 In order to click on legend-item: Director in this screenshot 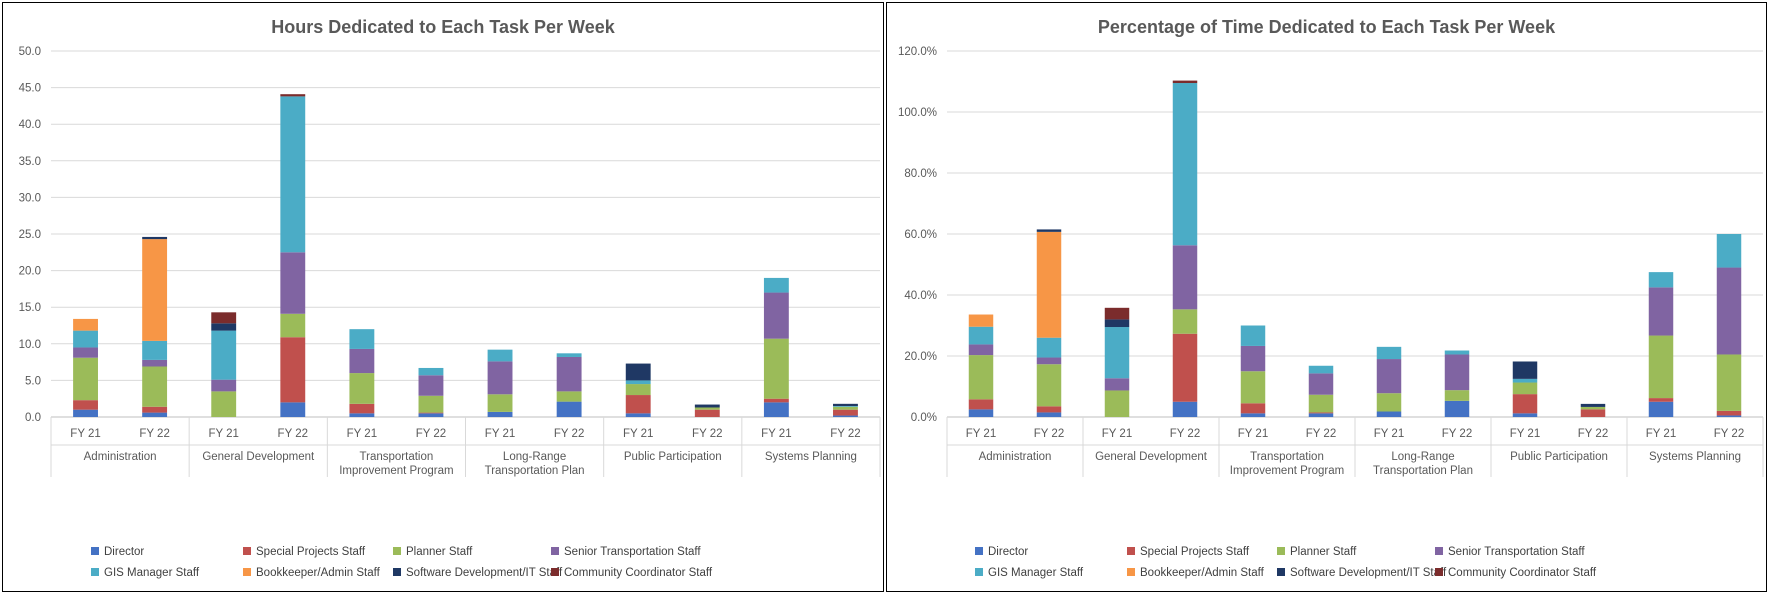, I will do `click(1001, 552)`.